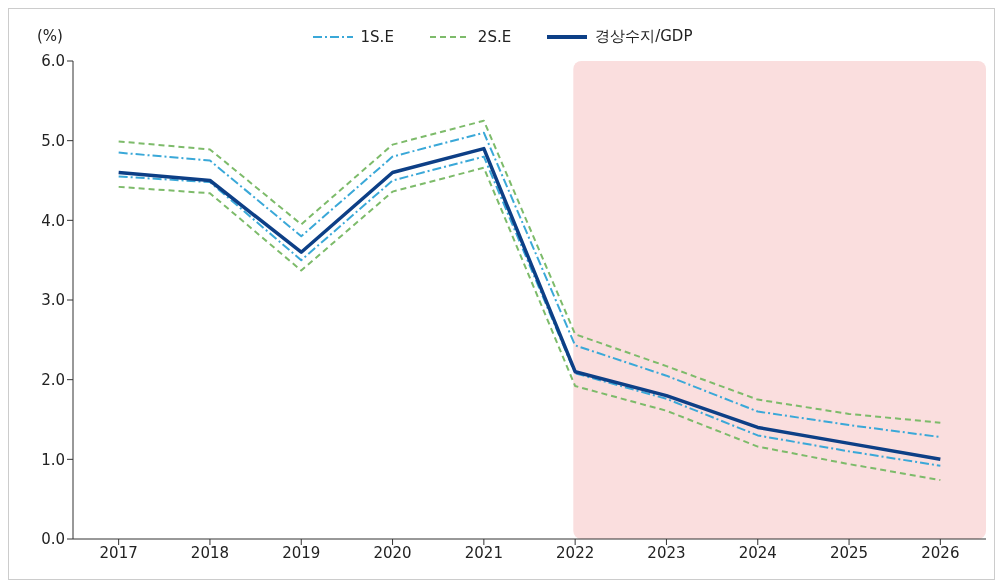  I want to click on y-axis-title: (%), so click(50, 36).